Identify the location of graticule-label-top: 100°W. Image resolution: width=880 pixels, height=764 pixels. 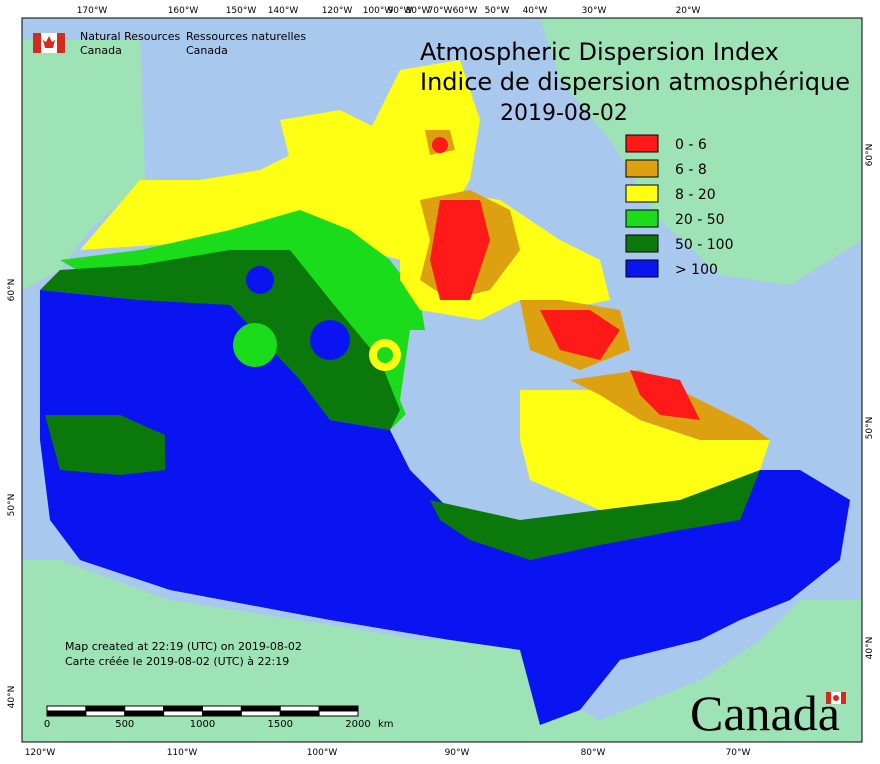
(378, 11).